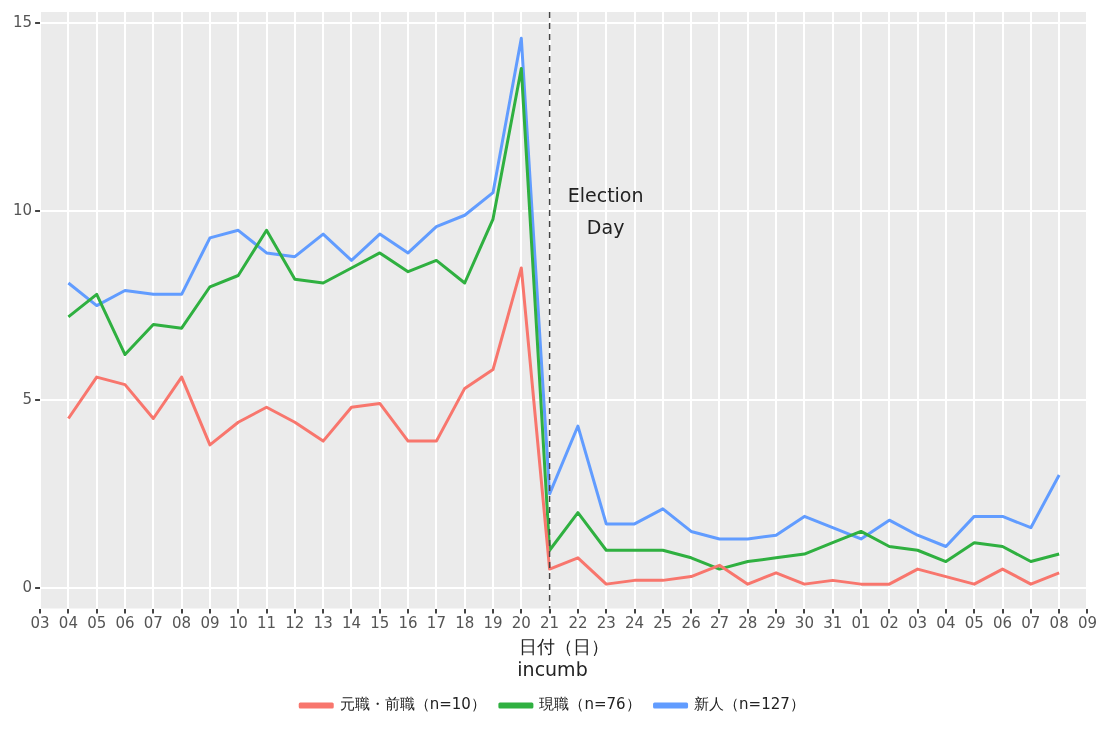  I want to click on x-tick-label: 30, so click(804, 623).